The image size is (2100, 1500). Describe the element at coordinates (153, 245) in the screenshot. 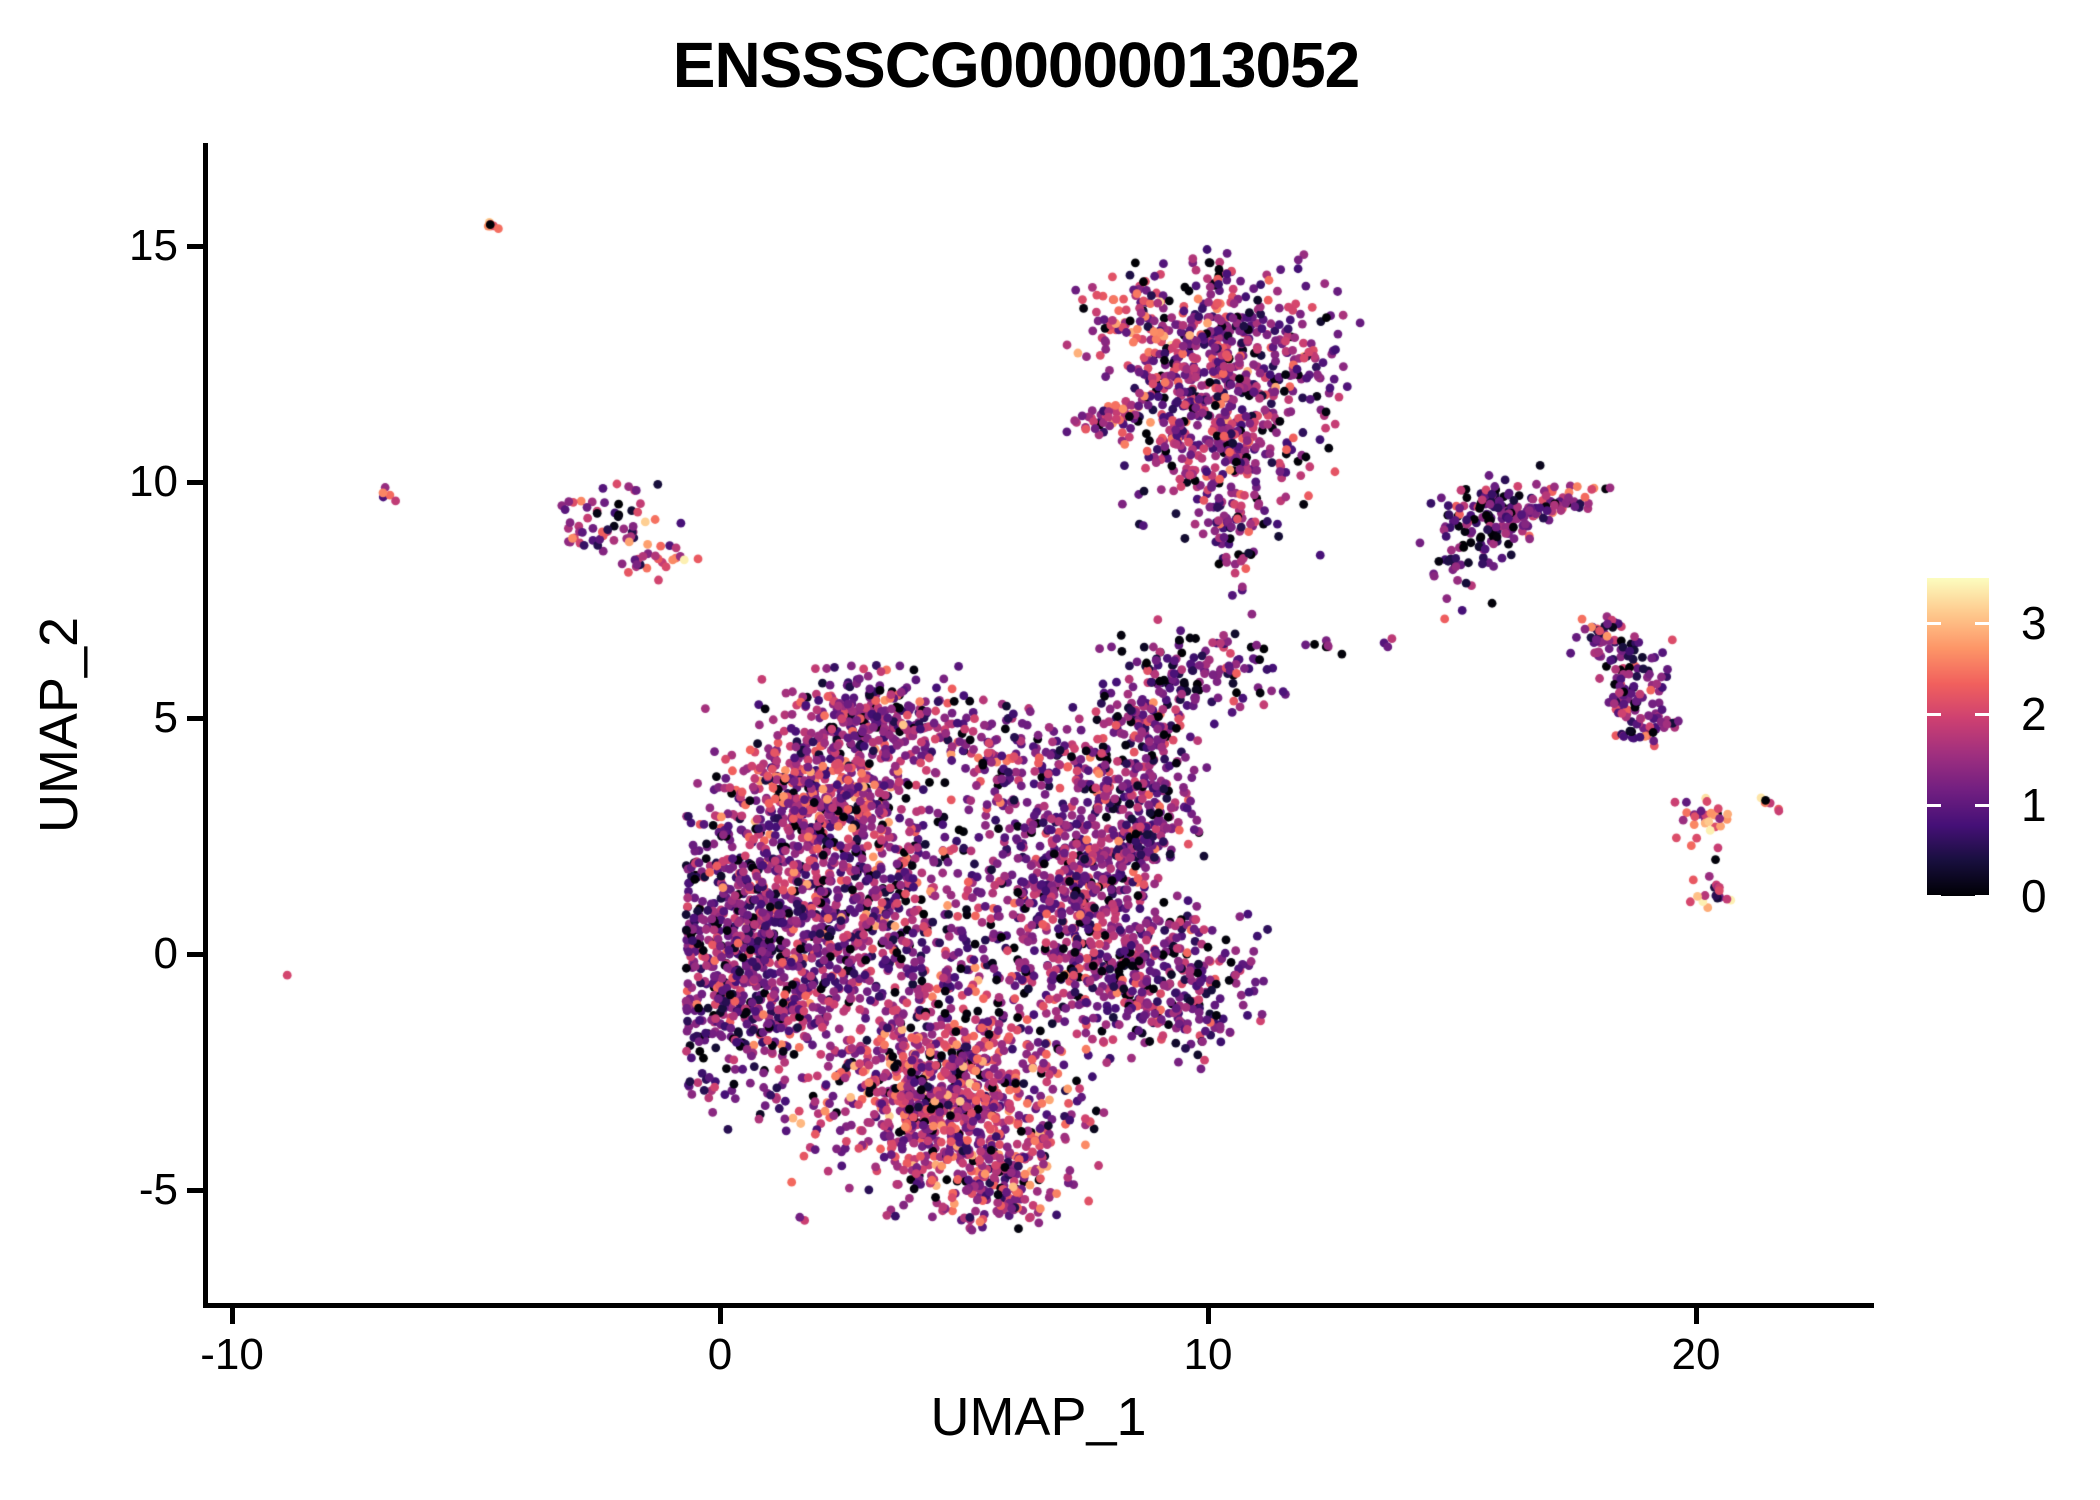

I see `y-tick-label: 15` at that location.